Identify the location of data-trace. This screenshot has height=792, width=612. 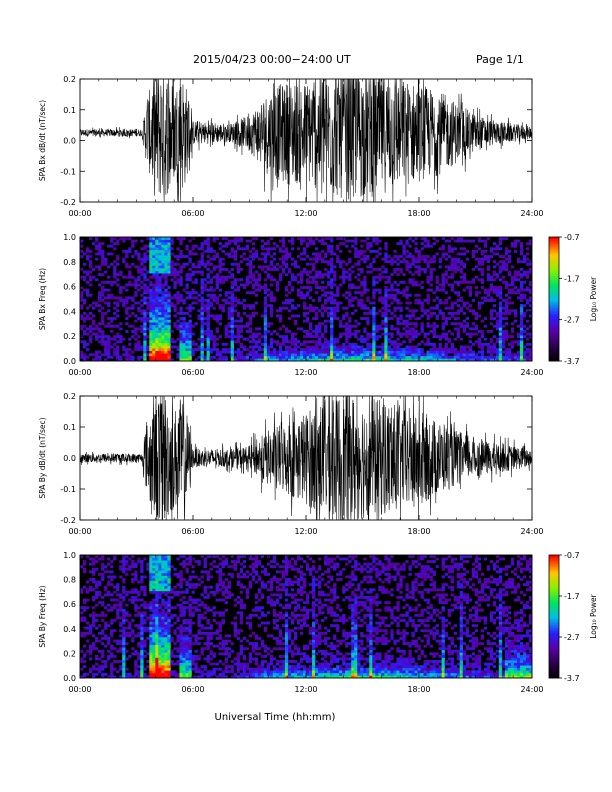
(306, 458).